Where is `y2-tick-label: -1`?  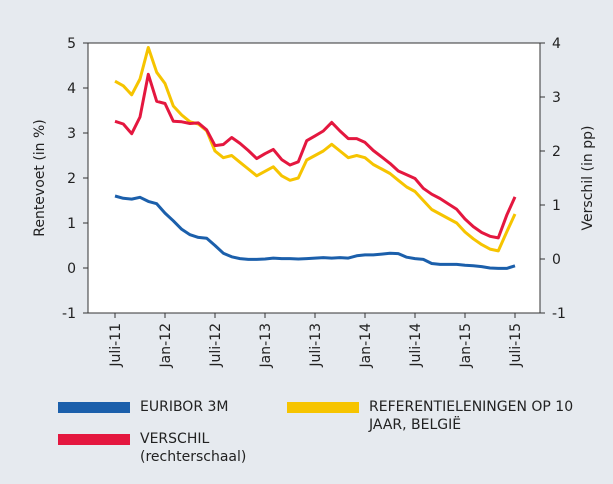 y2-tick-label: -1 is located at coordinates (559, 314).